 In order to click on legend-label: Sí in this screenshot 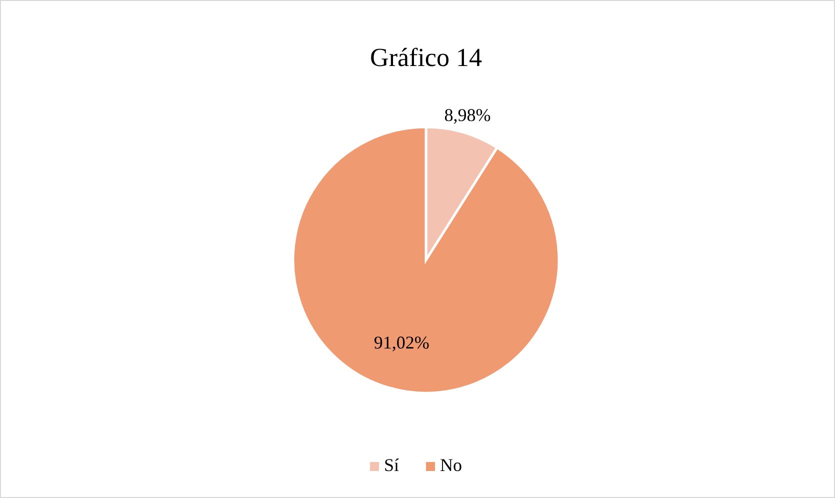, I will do `click(392, 465)`.